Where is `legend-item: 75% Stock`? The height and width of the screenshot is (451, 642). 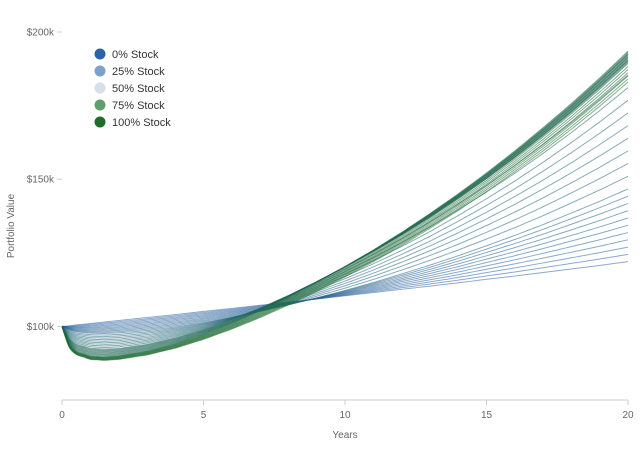
legend-item: 75% Stock is located at coordinates (130, 106).